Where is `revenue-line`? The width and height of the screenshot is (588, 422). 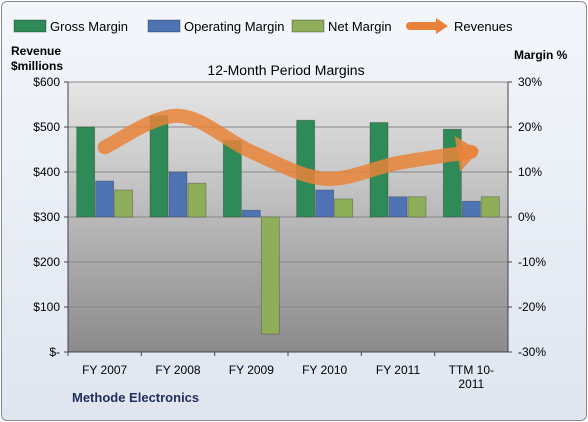
revenue-line is located at coordinates (288, 147).